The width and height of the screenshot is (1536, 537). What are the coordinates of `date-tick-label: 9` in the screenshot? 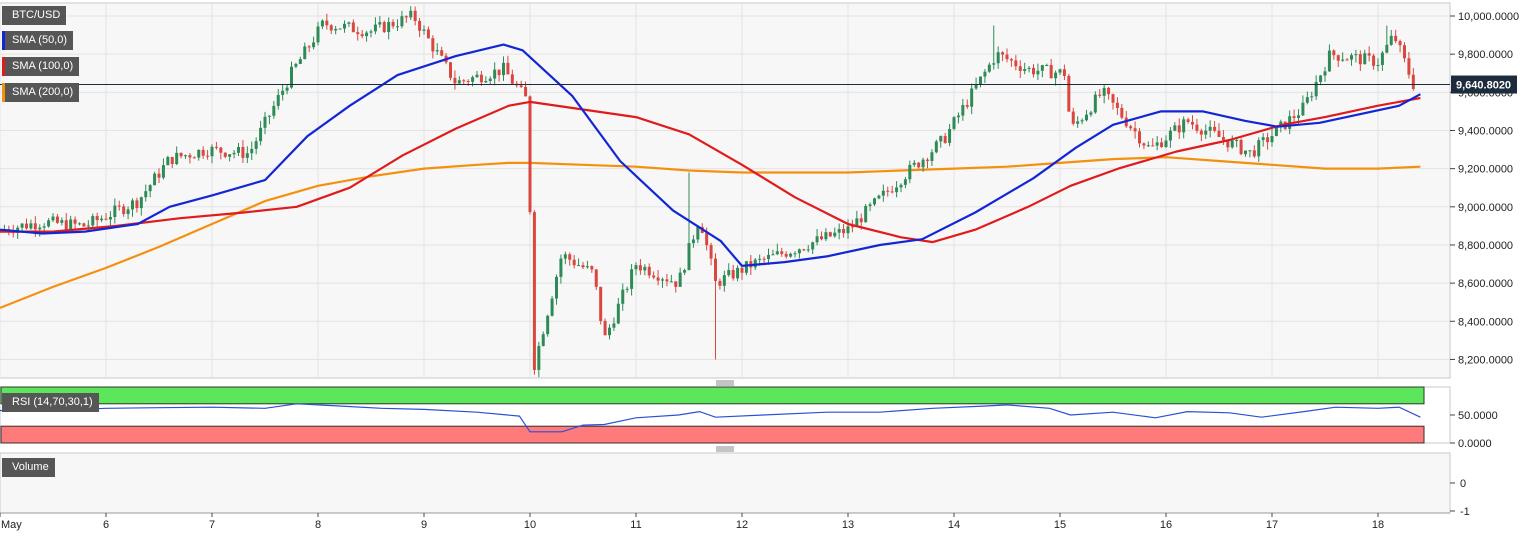 It's located at (424, 525).